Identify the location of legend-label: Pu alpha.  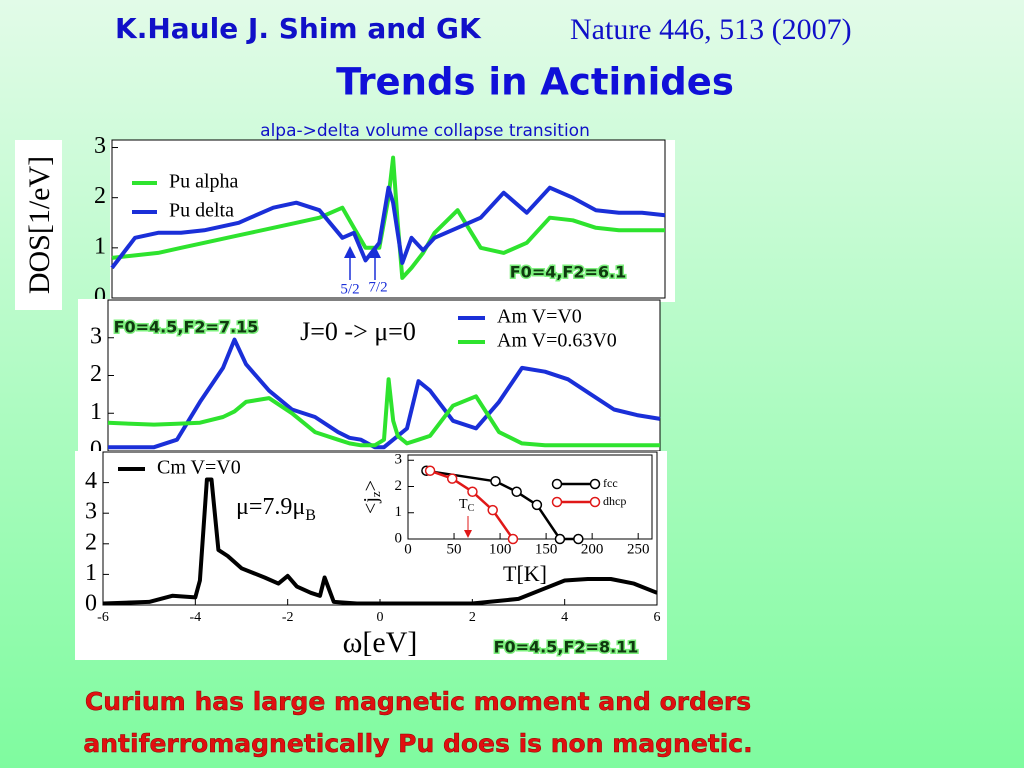
(204, 182).